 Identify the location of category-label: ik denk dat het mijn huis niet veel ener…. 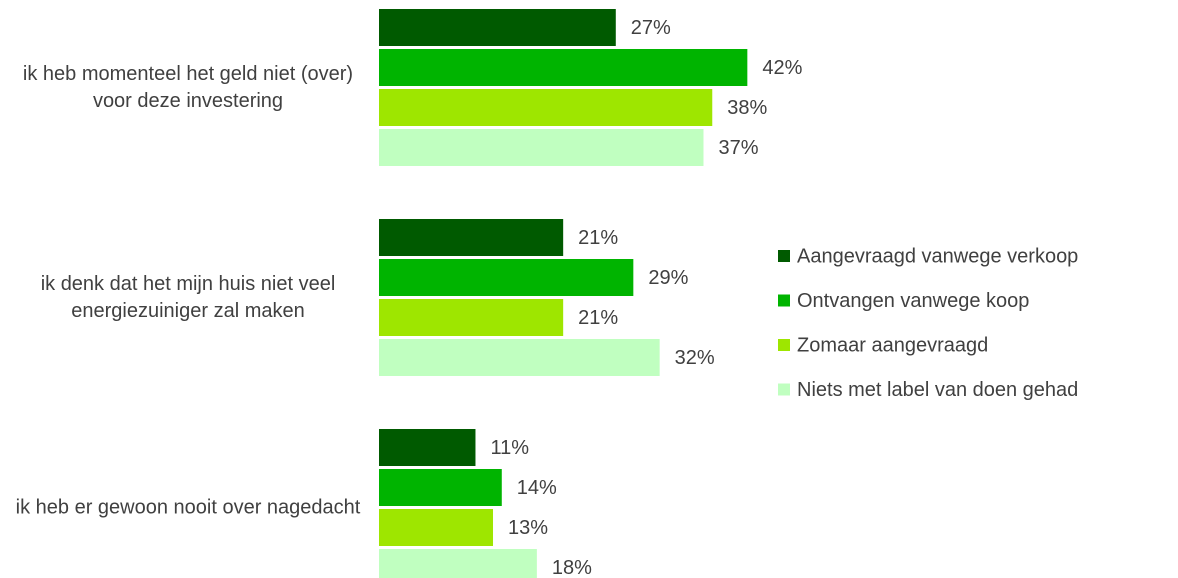
(188, 297).